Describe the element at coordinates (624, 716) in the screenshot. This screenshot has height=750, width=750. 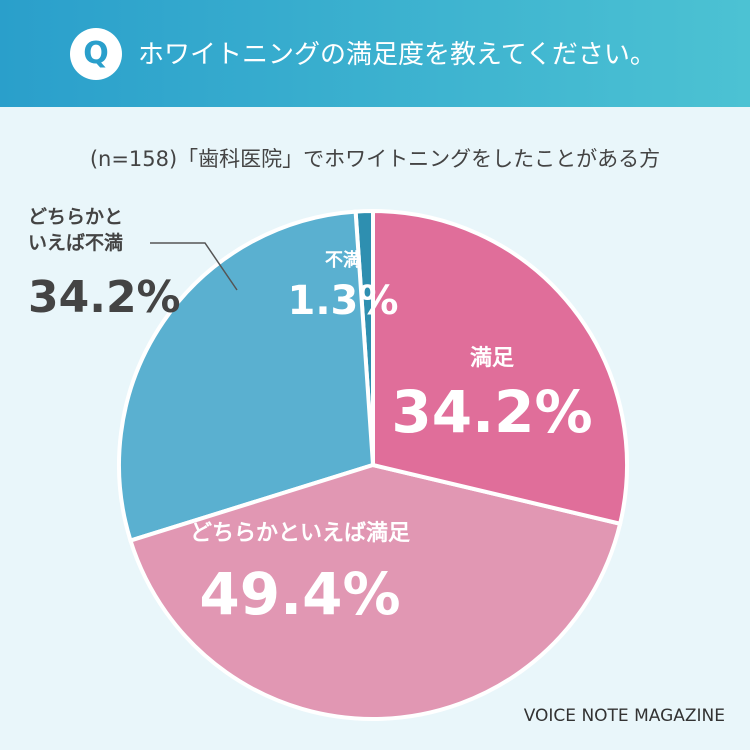
I see `footer: VOICE NOTE MAGAZINE` at that location.